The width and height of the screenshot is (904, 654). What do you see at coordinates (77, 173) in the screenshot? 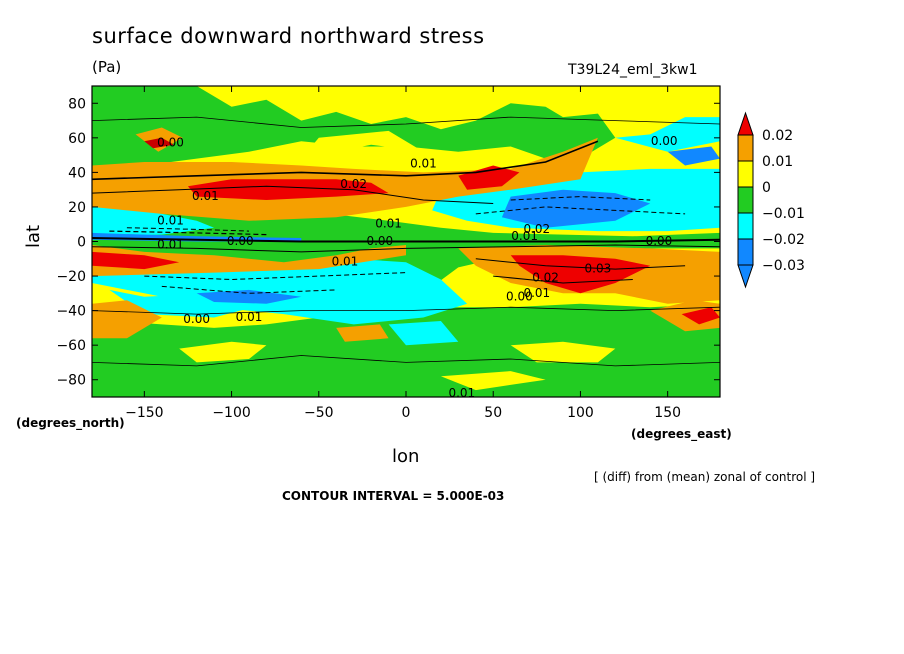
I see `y-tick-label: 40` at bounding box center [77, 173].